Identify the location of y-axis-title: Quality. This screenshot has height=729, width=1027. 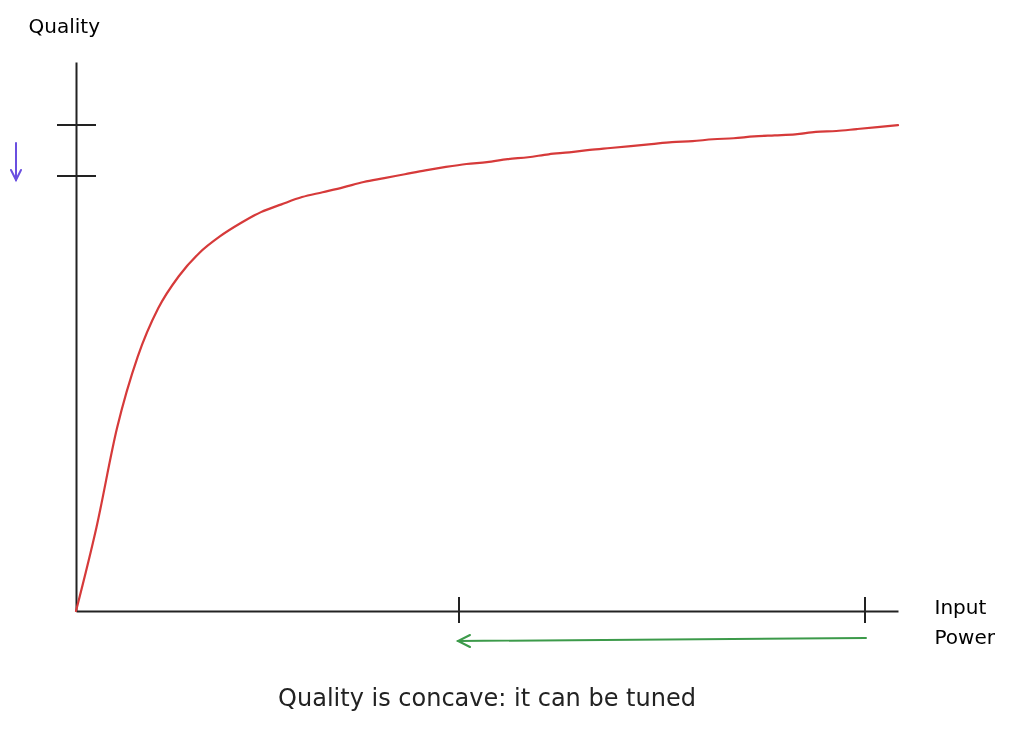
(64, 25).